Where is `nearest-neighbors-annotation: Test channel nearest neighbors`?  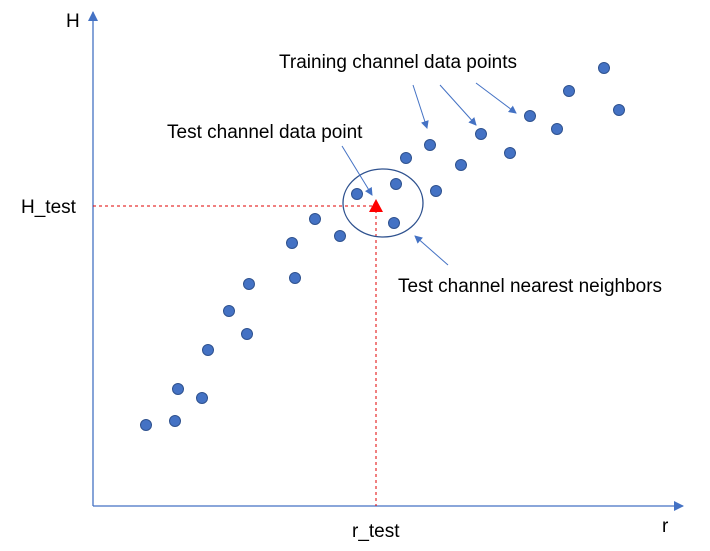
nearest-neighbors-annotation: Test channel nearest neighbors is located at coordinates (530, 286).